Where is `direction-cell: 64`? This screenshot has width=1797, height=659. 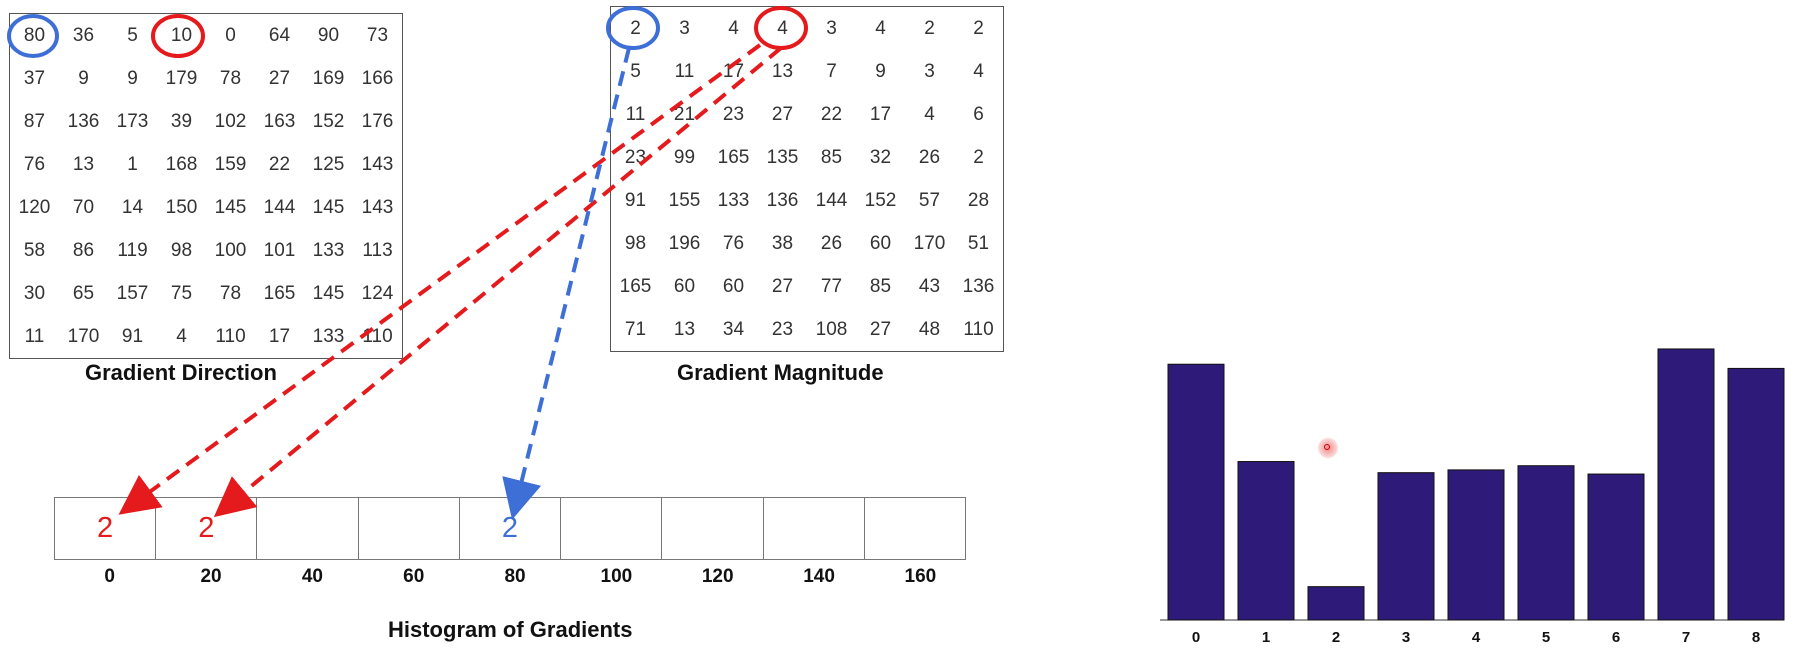
direction-cell: 64 is located at coordinates (279, 35).